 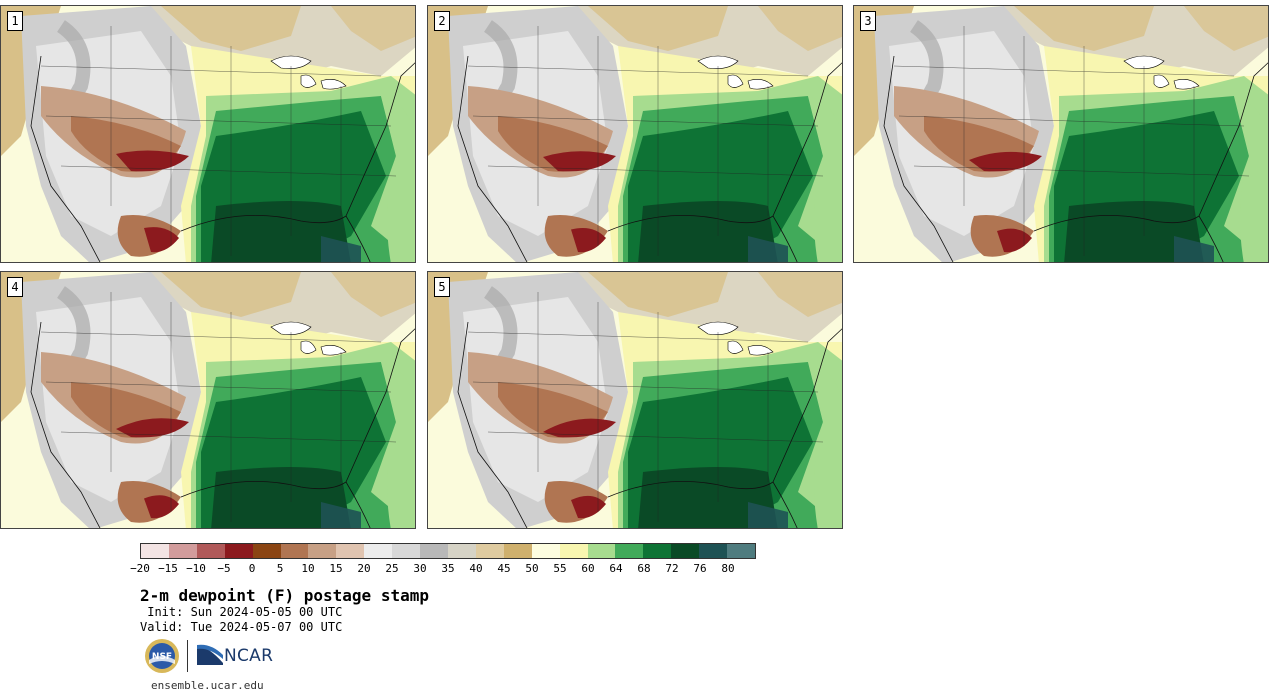 I want to click on colorbar-tick-label: 80, so click(x=728, y=568).